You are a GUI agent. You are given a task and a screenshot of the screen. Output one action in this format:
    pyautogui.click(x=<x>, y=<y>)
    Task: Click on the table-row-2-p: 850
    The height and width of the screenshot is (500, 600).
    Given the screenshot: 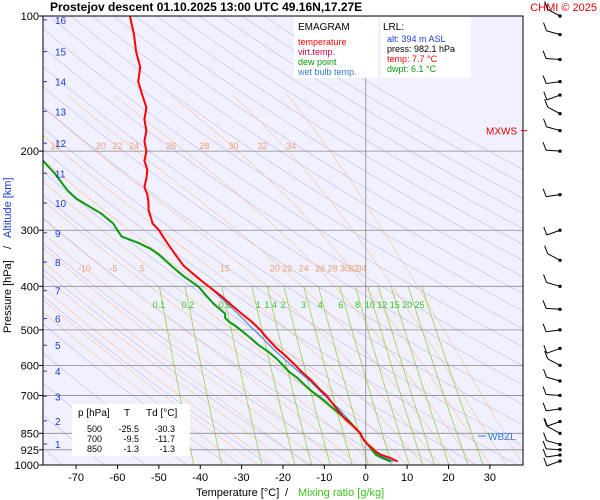 What is the action you would take?
    pyautogui.click(x=94, y=449)
    